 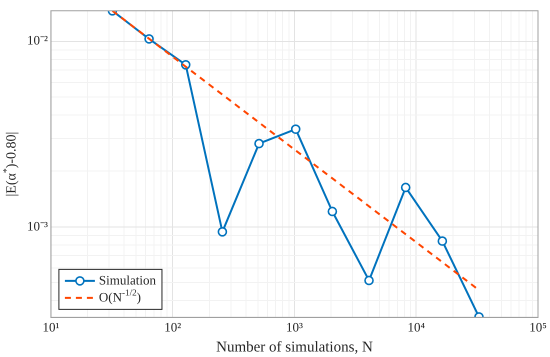 What do you see at coordinates (127, 280) in the screenshot?
I see `legend-label: Simulation` at bounding box center [127, 280].